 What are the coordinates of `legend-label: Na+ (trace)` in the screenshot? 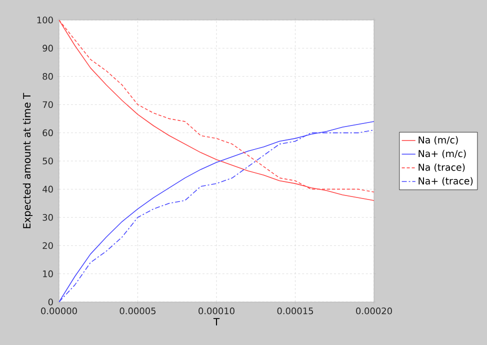 It's located at (445, 181).